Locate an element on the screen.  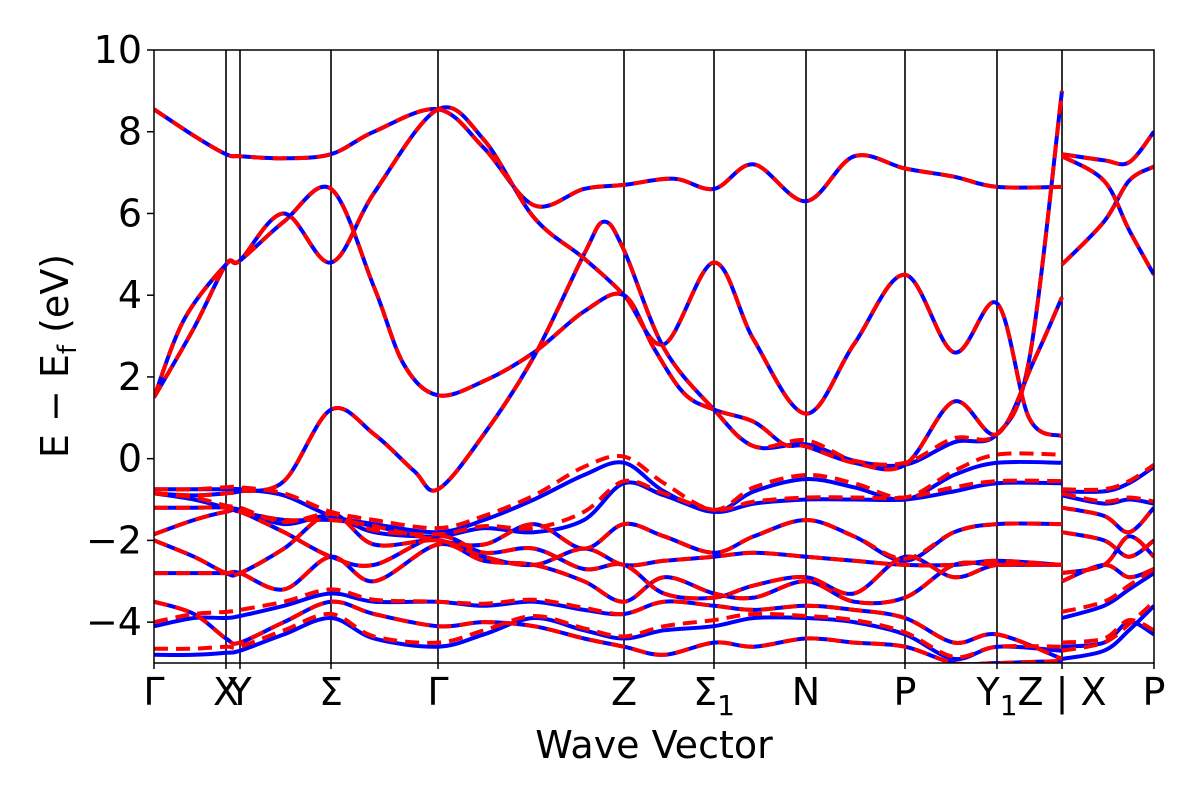
y-axis-title-sub: f is located at coordinates (68, 349).